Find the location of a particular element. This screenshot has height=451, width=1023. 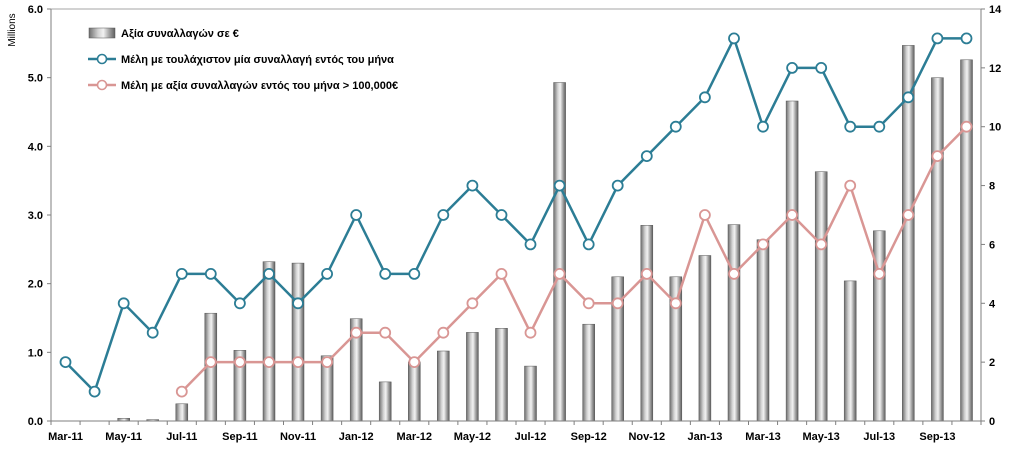

x-tick-label: Sep-11 is located at coordinates (239, 437).